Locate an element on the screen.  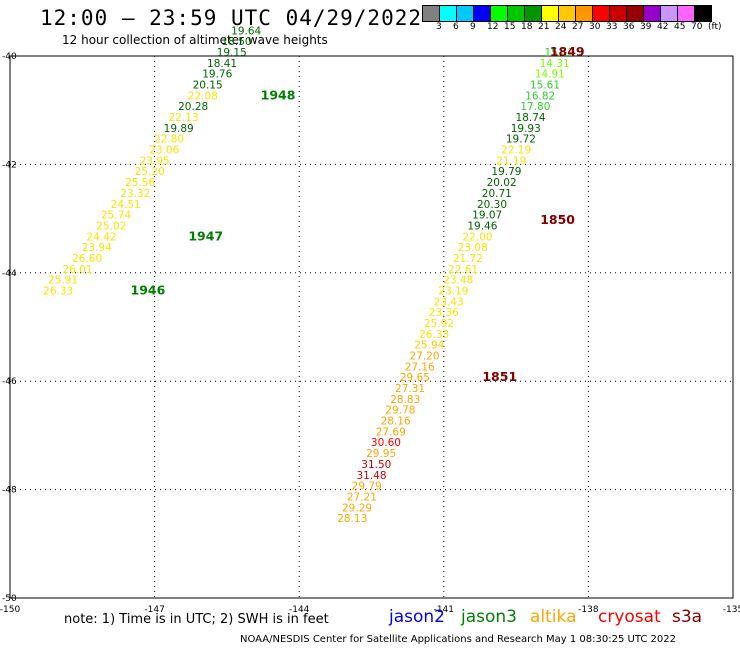
swh-data-label: 19.79 is located at coordinates (506, 172).